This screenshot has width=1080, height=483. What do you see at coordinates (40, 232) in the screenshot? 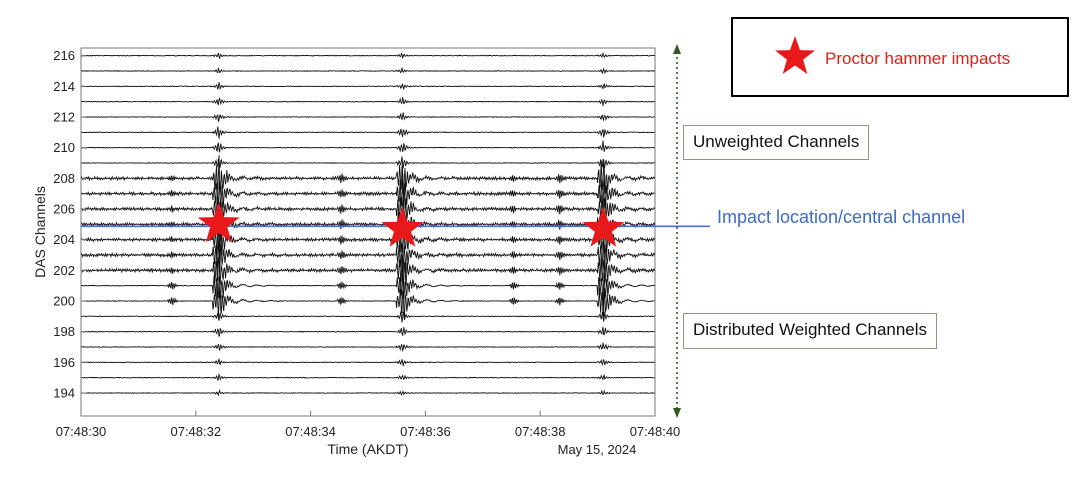
I see `y-axis-label: DAS Channels` at bounding box center [40, 232].